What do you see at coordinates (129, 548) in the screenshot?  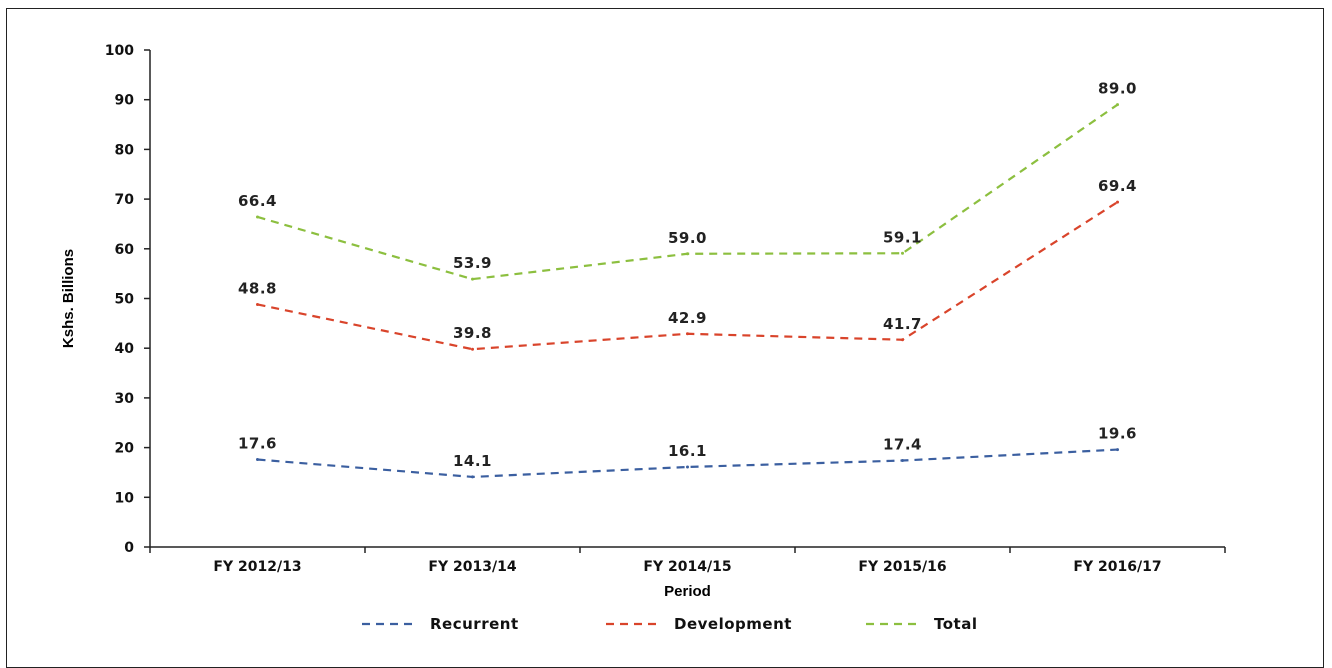 I see `y-tick-label: 0` at bounding box center [129, 548].